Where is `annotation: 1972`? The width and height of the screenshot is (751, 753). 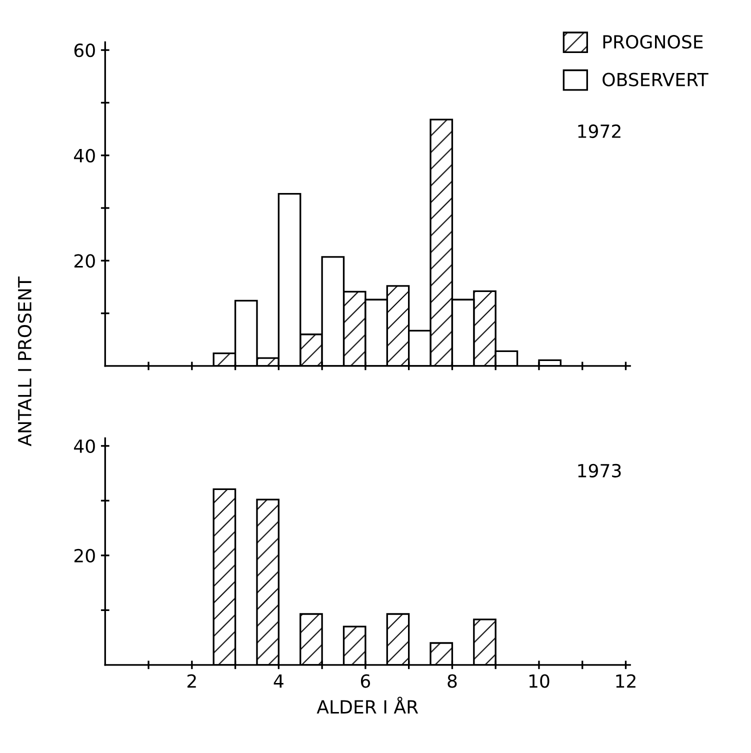
annotation: 1972 is located at coordinates (599, 131).